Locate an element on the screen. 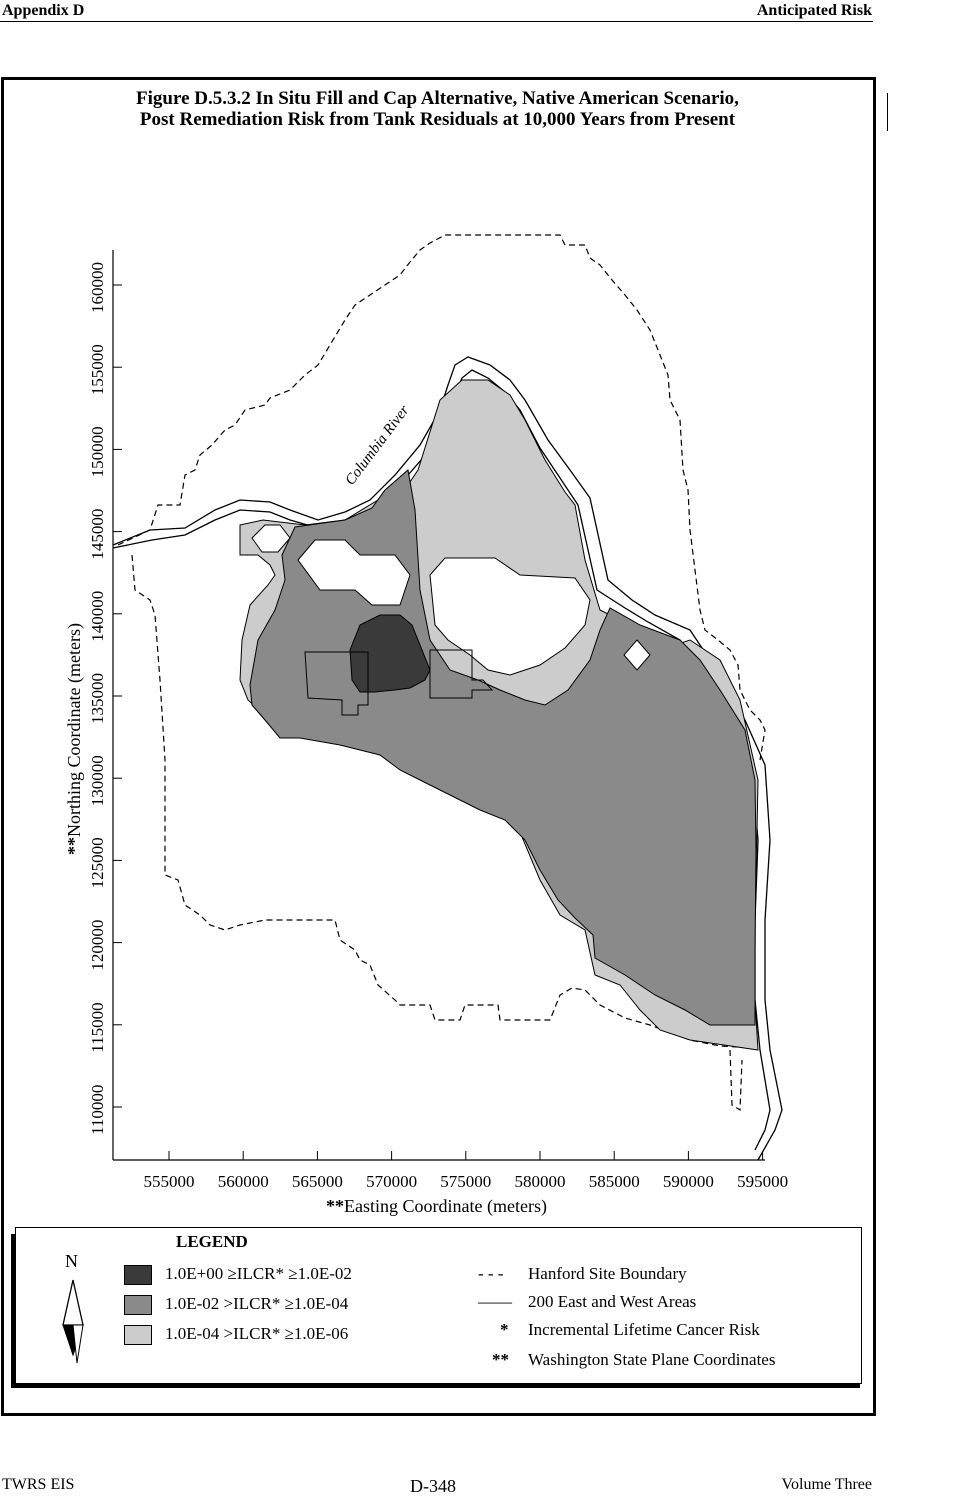 The image size is (975, 1500). x-tick-label: 585000 is located at coordinates (614, 1181).